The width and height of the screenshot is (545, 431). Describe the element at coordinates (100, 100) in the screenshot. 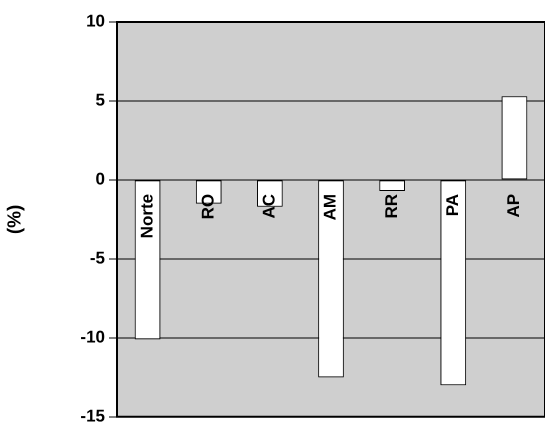

I see `y-tick-label: 5` at that location.